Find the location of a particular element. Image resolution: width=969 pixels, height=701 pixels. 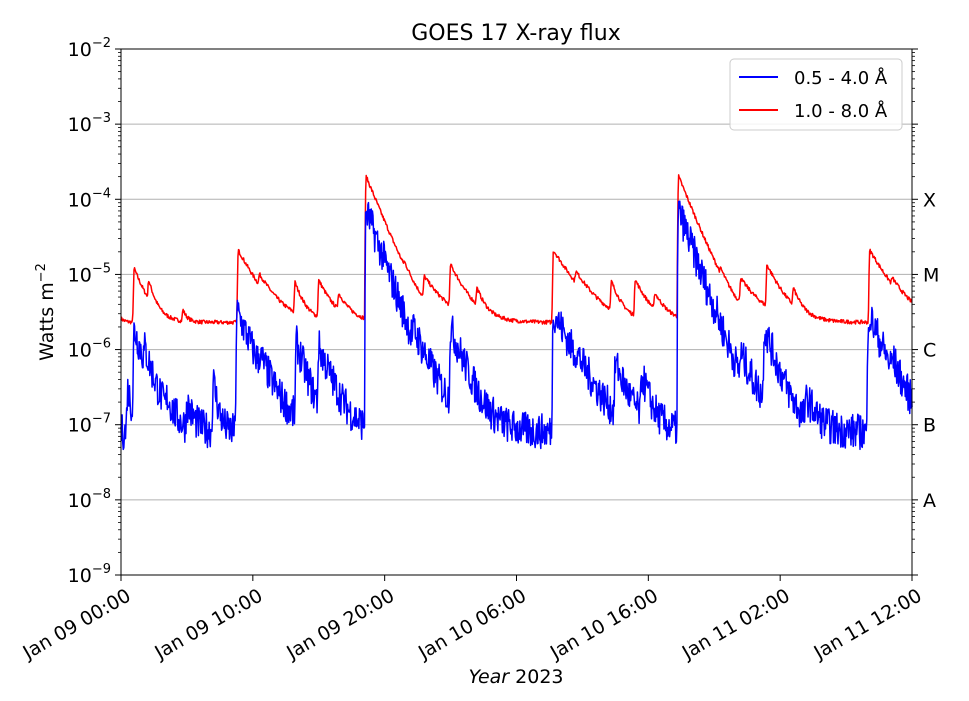

y-axis-label-exponent: −2 is located at coordinates (41, 272).